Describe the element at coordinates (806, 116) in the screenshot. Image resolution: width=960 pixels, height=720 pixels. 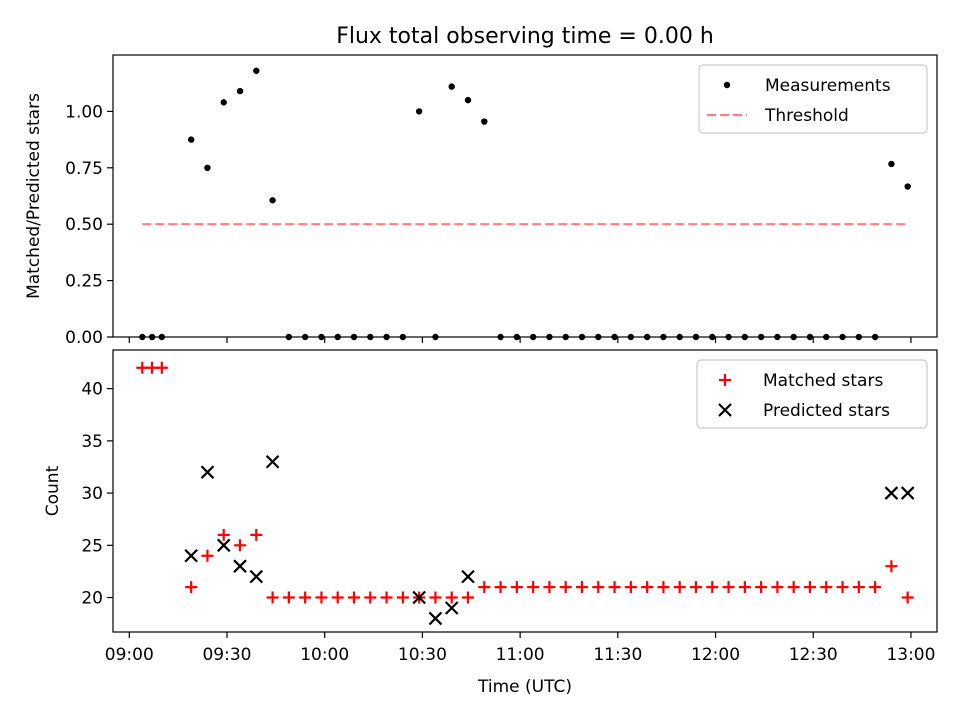
I see `legend-label: Threshold` at that location.